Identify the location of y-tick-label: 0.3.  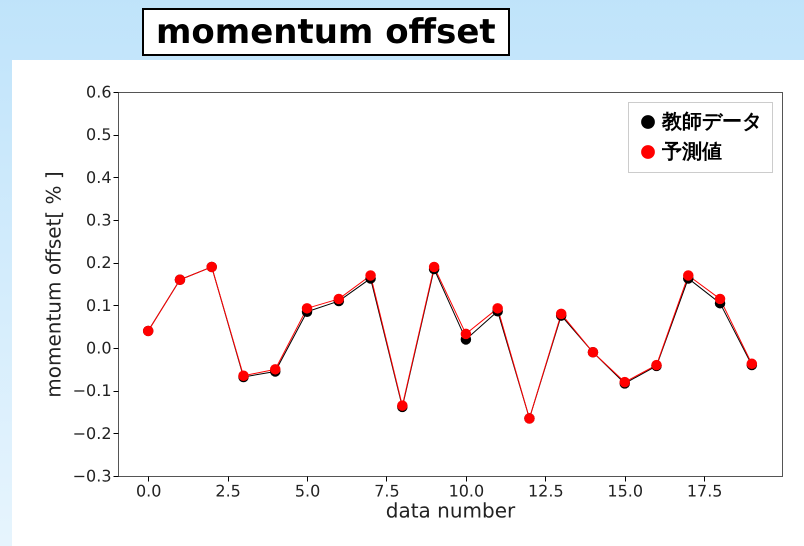
(99, 220).